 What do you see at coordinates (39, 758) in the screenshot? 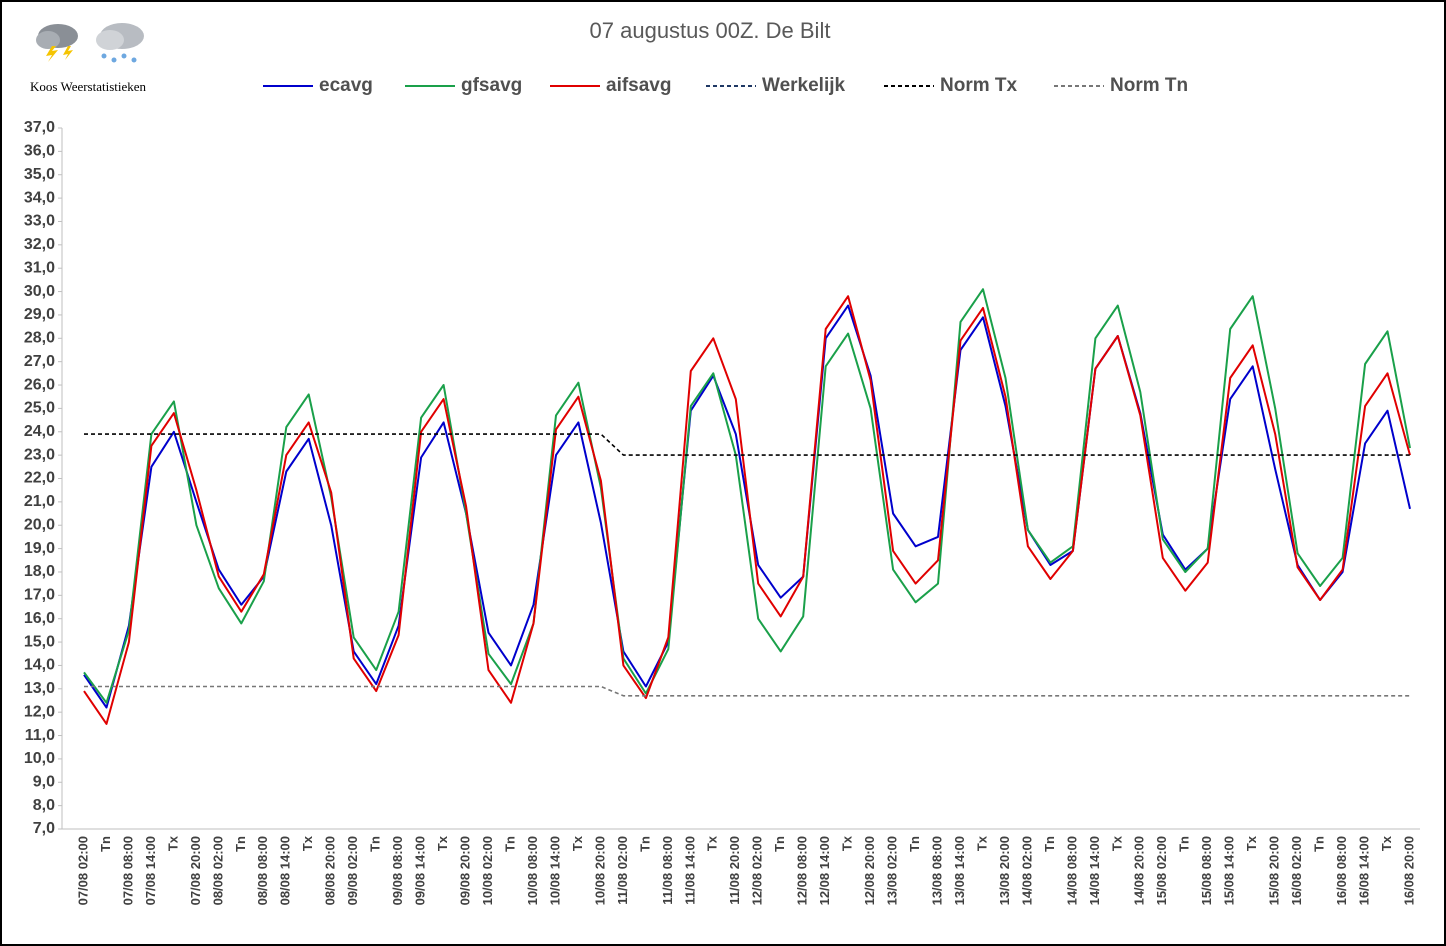
I see `y-tick-label: 10,0` at bounding box center [39, 758].